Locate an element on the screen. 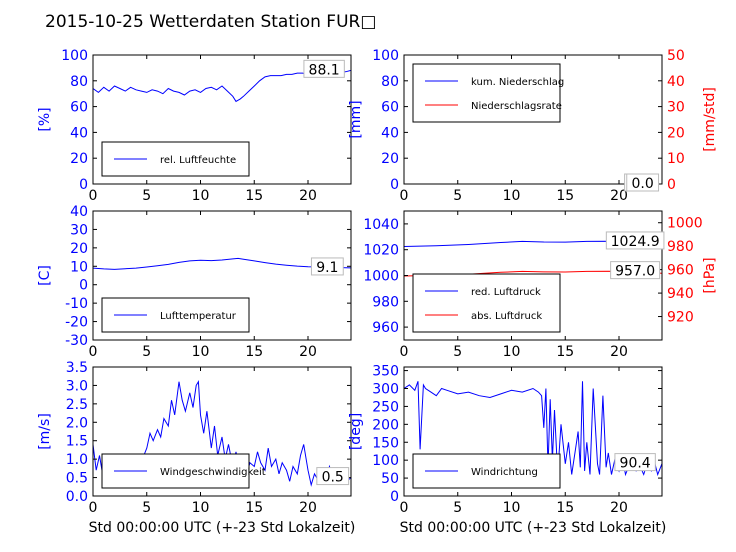  y-tick-label: 1000 is located at coordinates (381, 277).